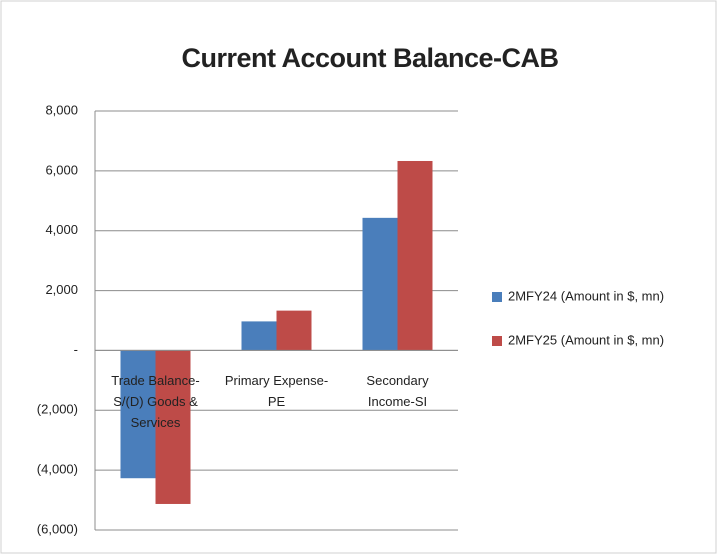 The image size is (717, 554). I want to click on y-tick-label: 4,000, so click(61, 229).